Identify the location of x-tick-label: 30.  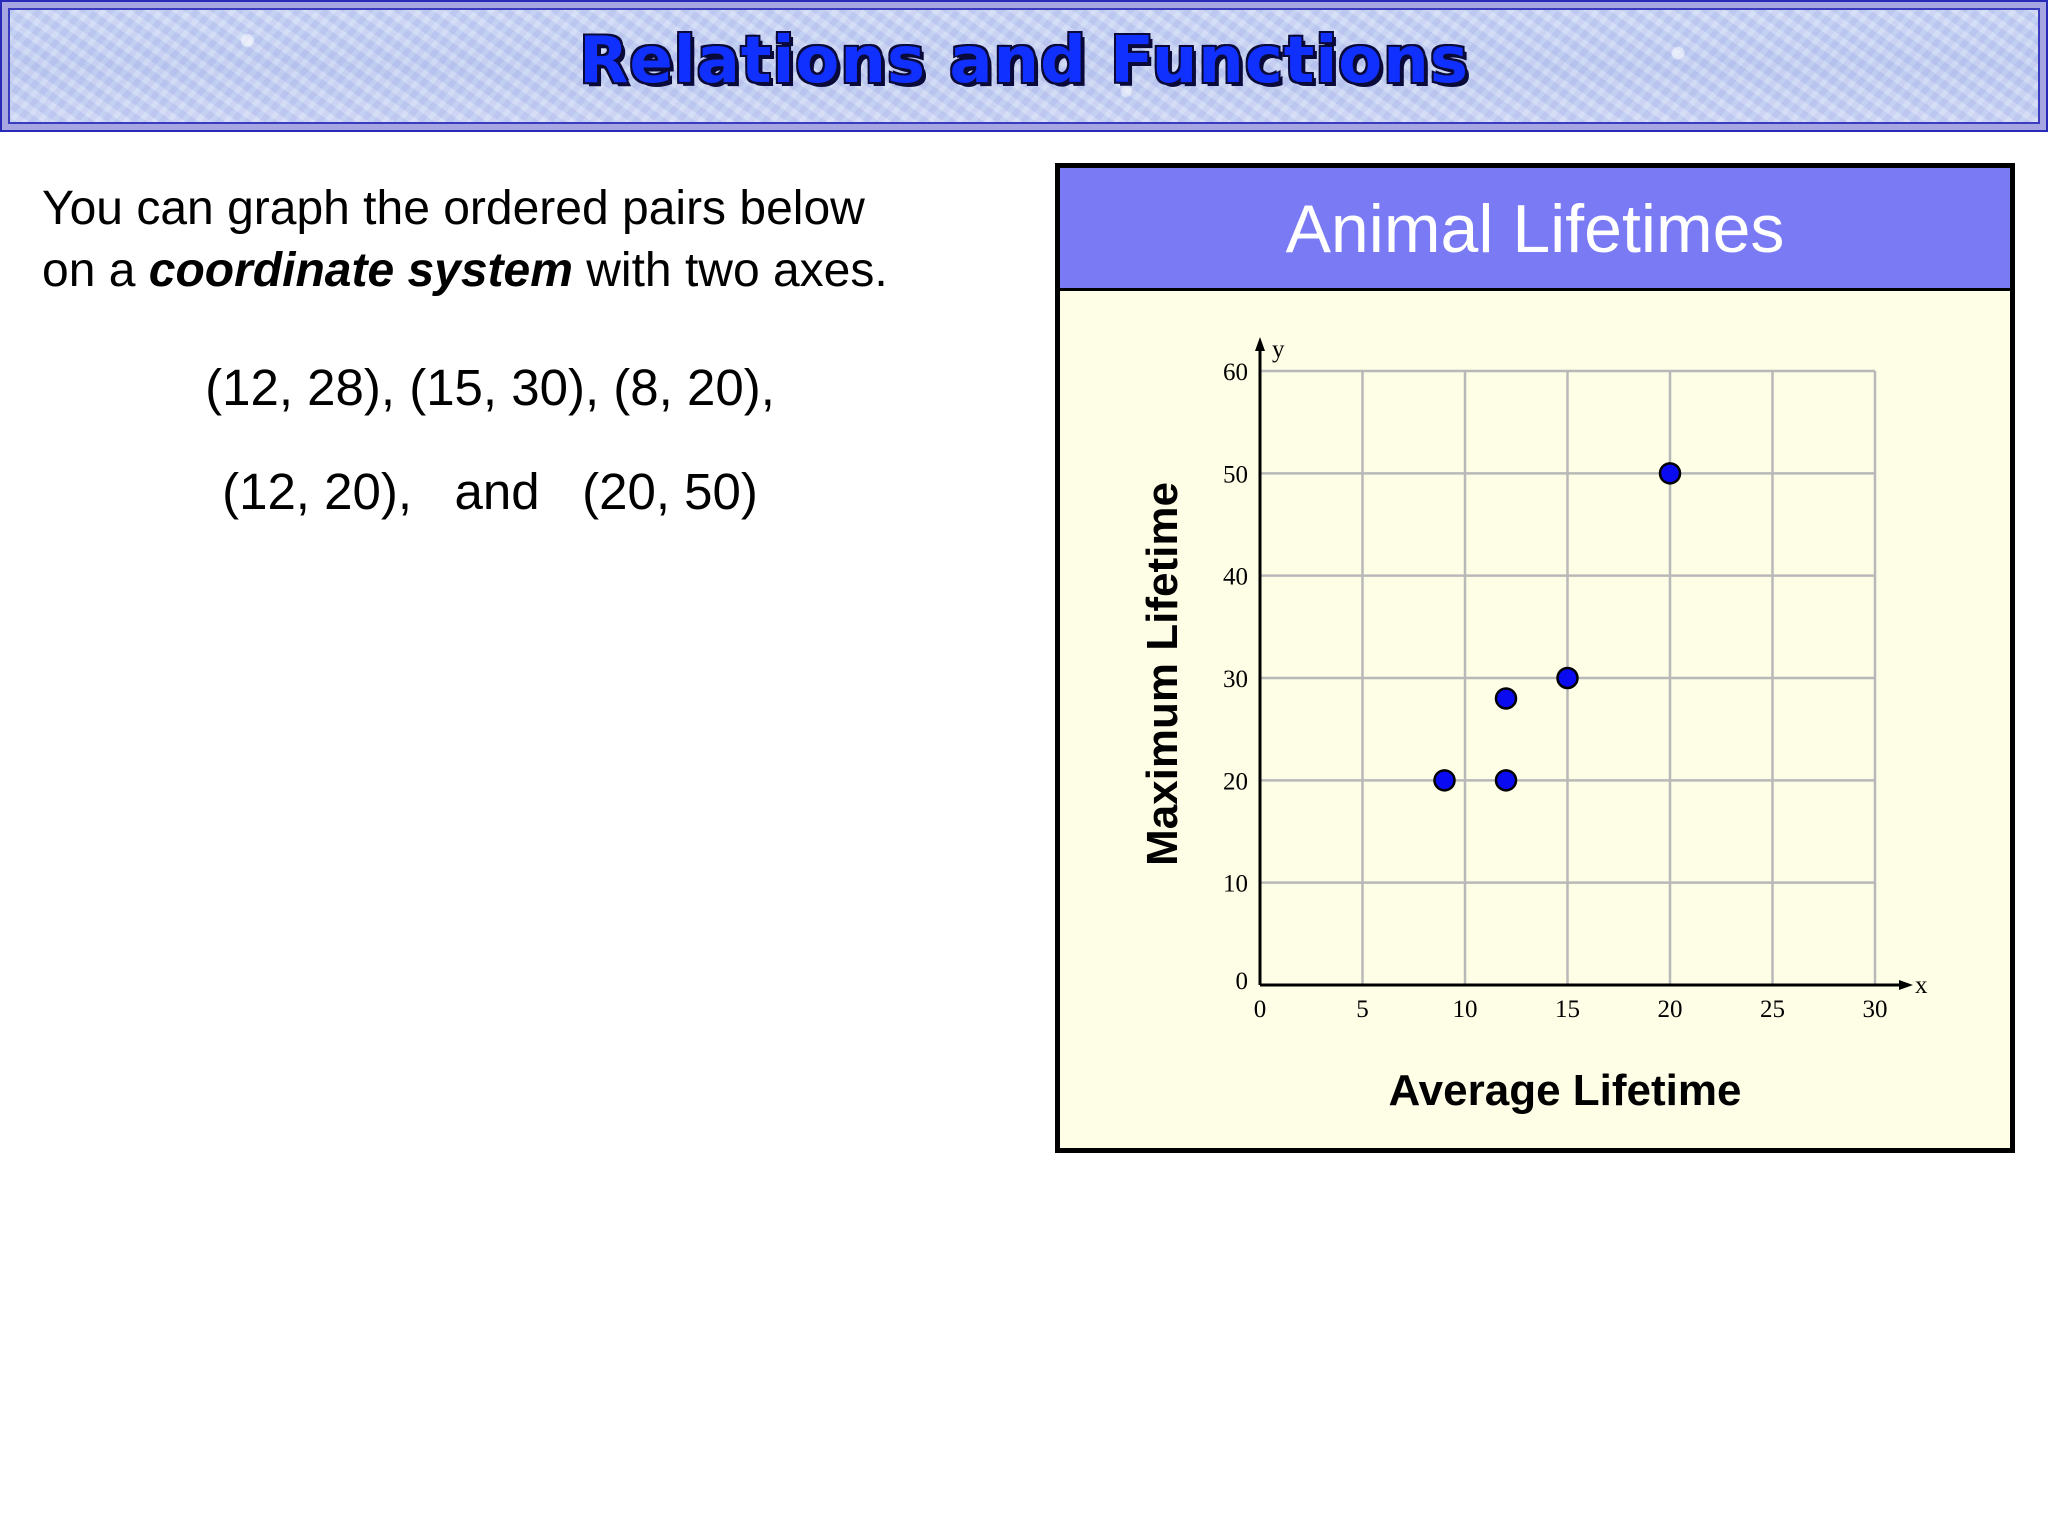
(1875, 1009).